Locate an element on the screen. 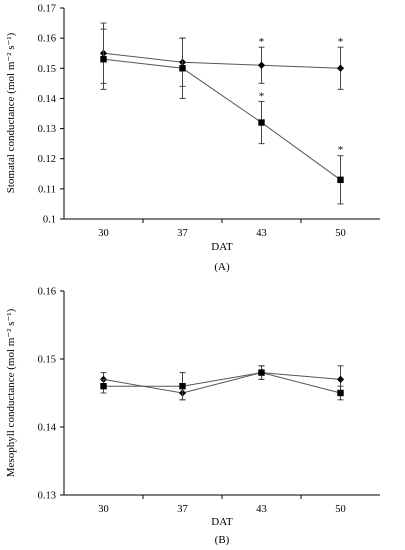 The image size is (405, 550). y-axis-title: Stomatal conductance (mol m⁻² s⁻¹) is located at coordinates (11, 112).